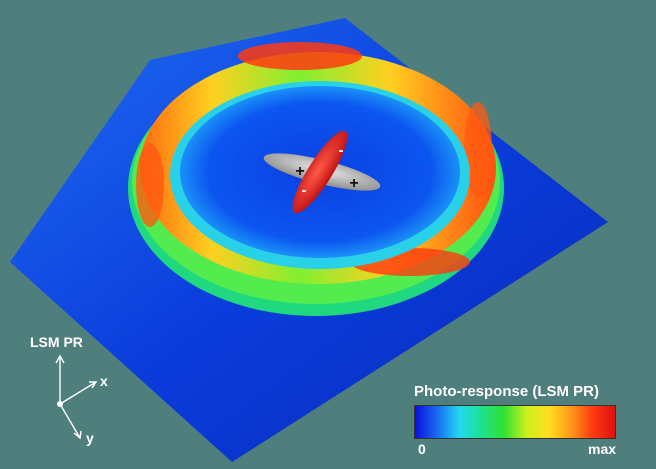 This screenshot has width=656, height=469. Describe the element at coordinates (300, 56) in the screenshot. I see `ring-hotspot-top` at that location.